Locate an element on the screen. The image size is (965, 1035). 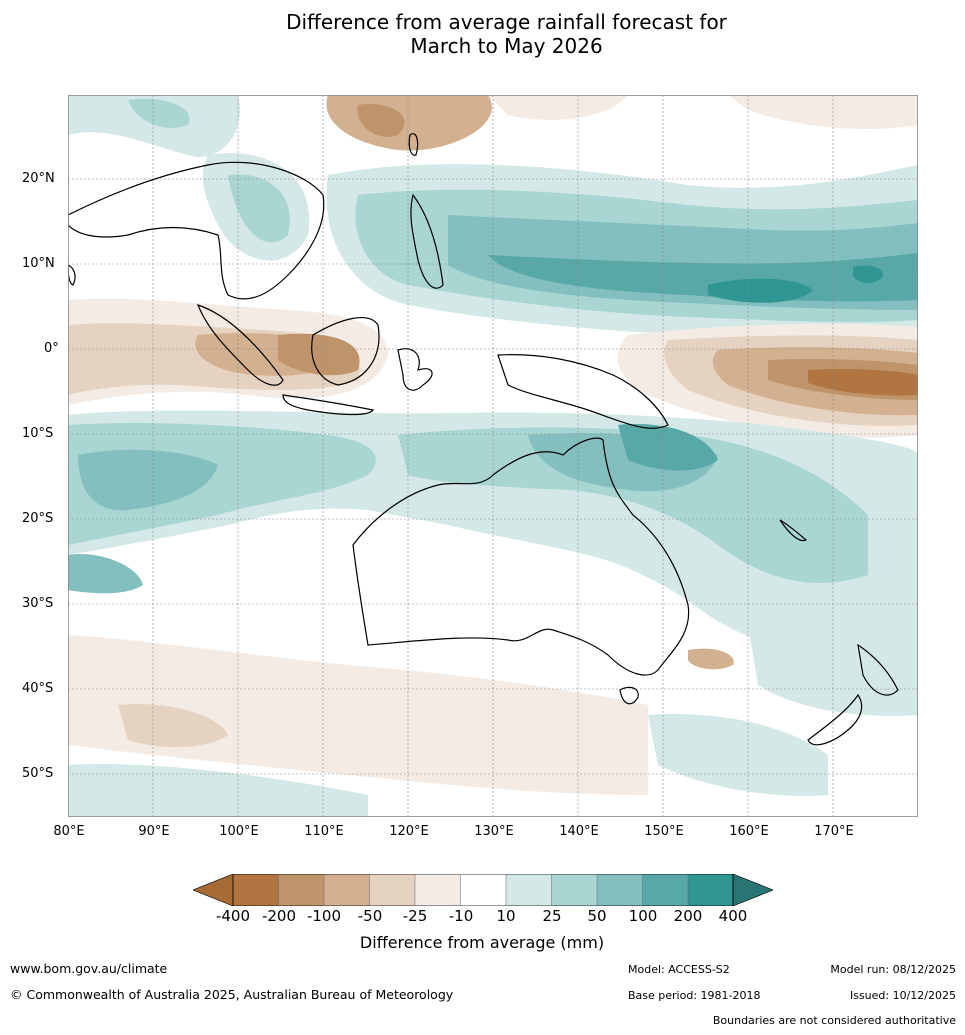
australia-outline is located at coordinates (521, 556).